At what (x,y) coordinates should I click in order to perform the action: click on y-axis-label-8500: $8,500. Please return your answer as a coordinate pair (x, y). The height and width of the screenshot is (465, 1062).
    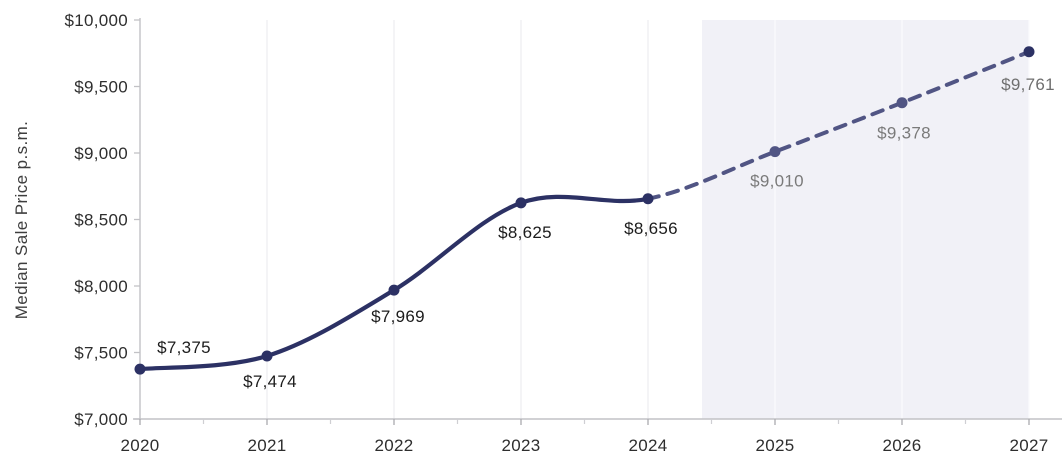
    Looking at the image, I should click on (101, 220).